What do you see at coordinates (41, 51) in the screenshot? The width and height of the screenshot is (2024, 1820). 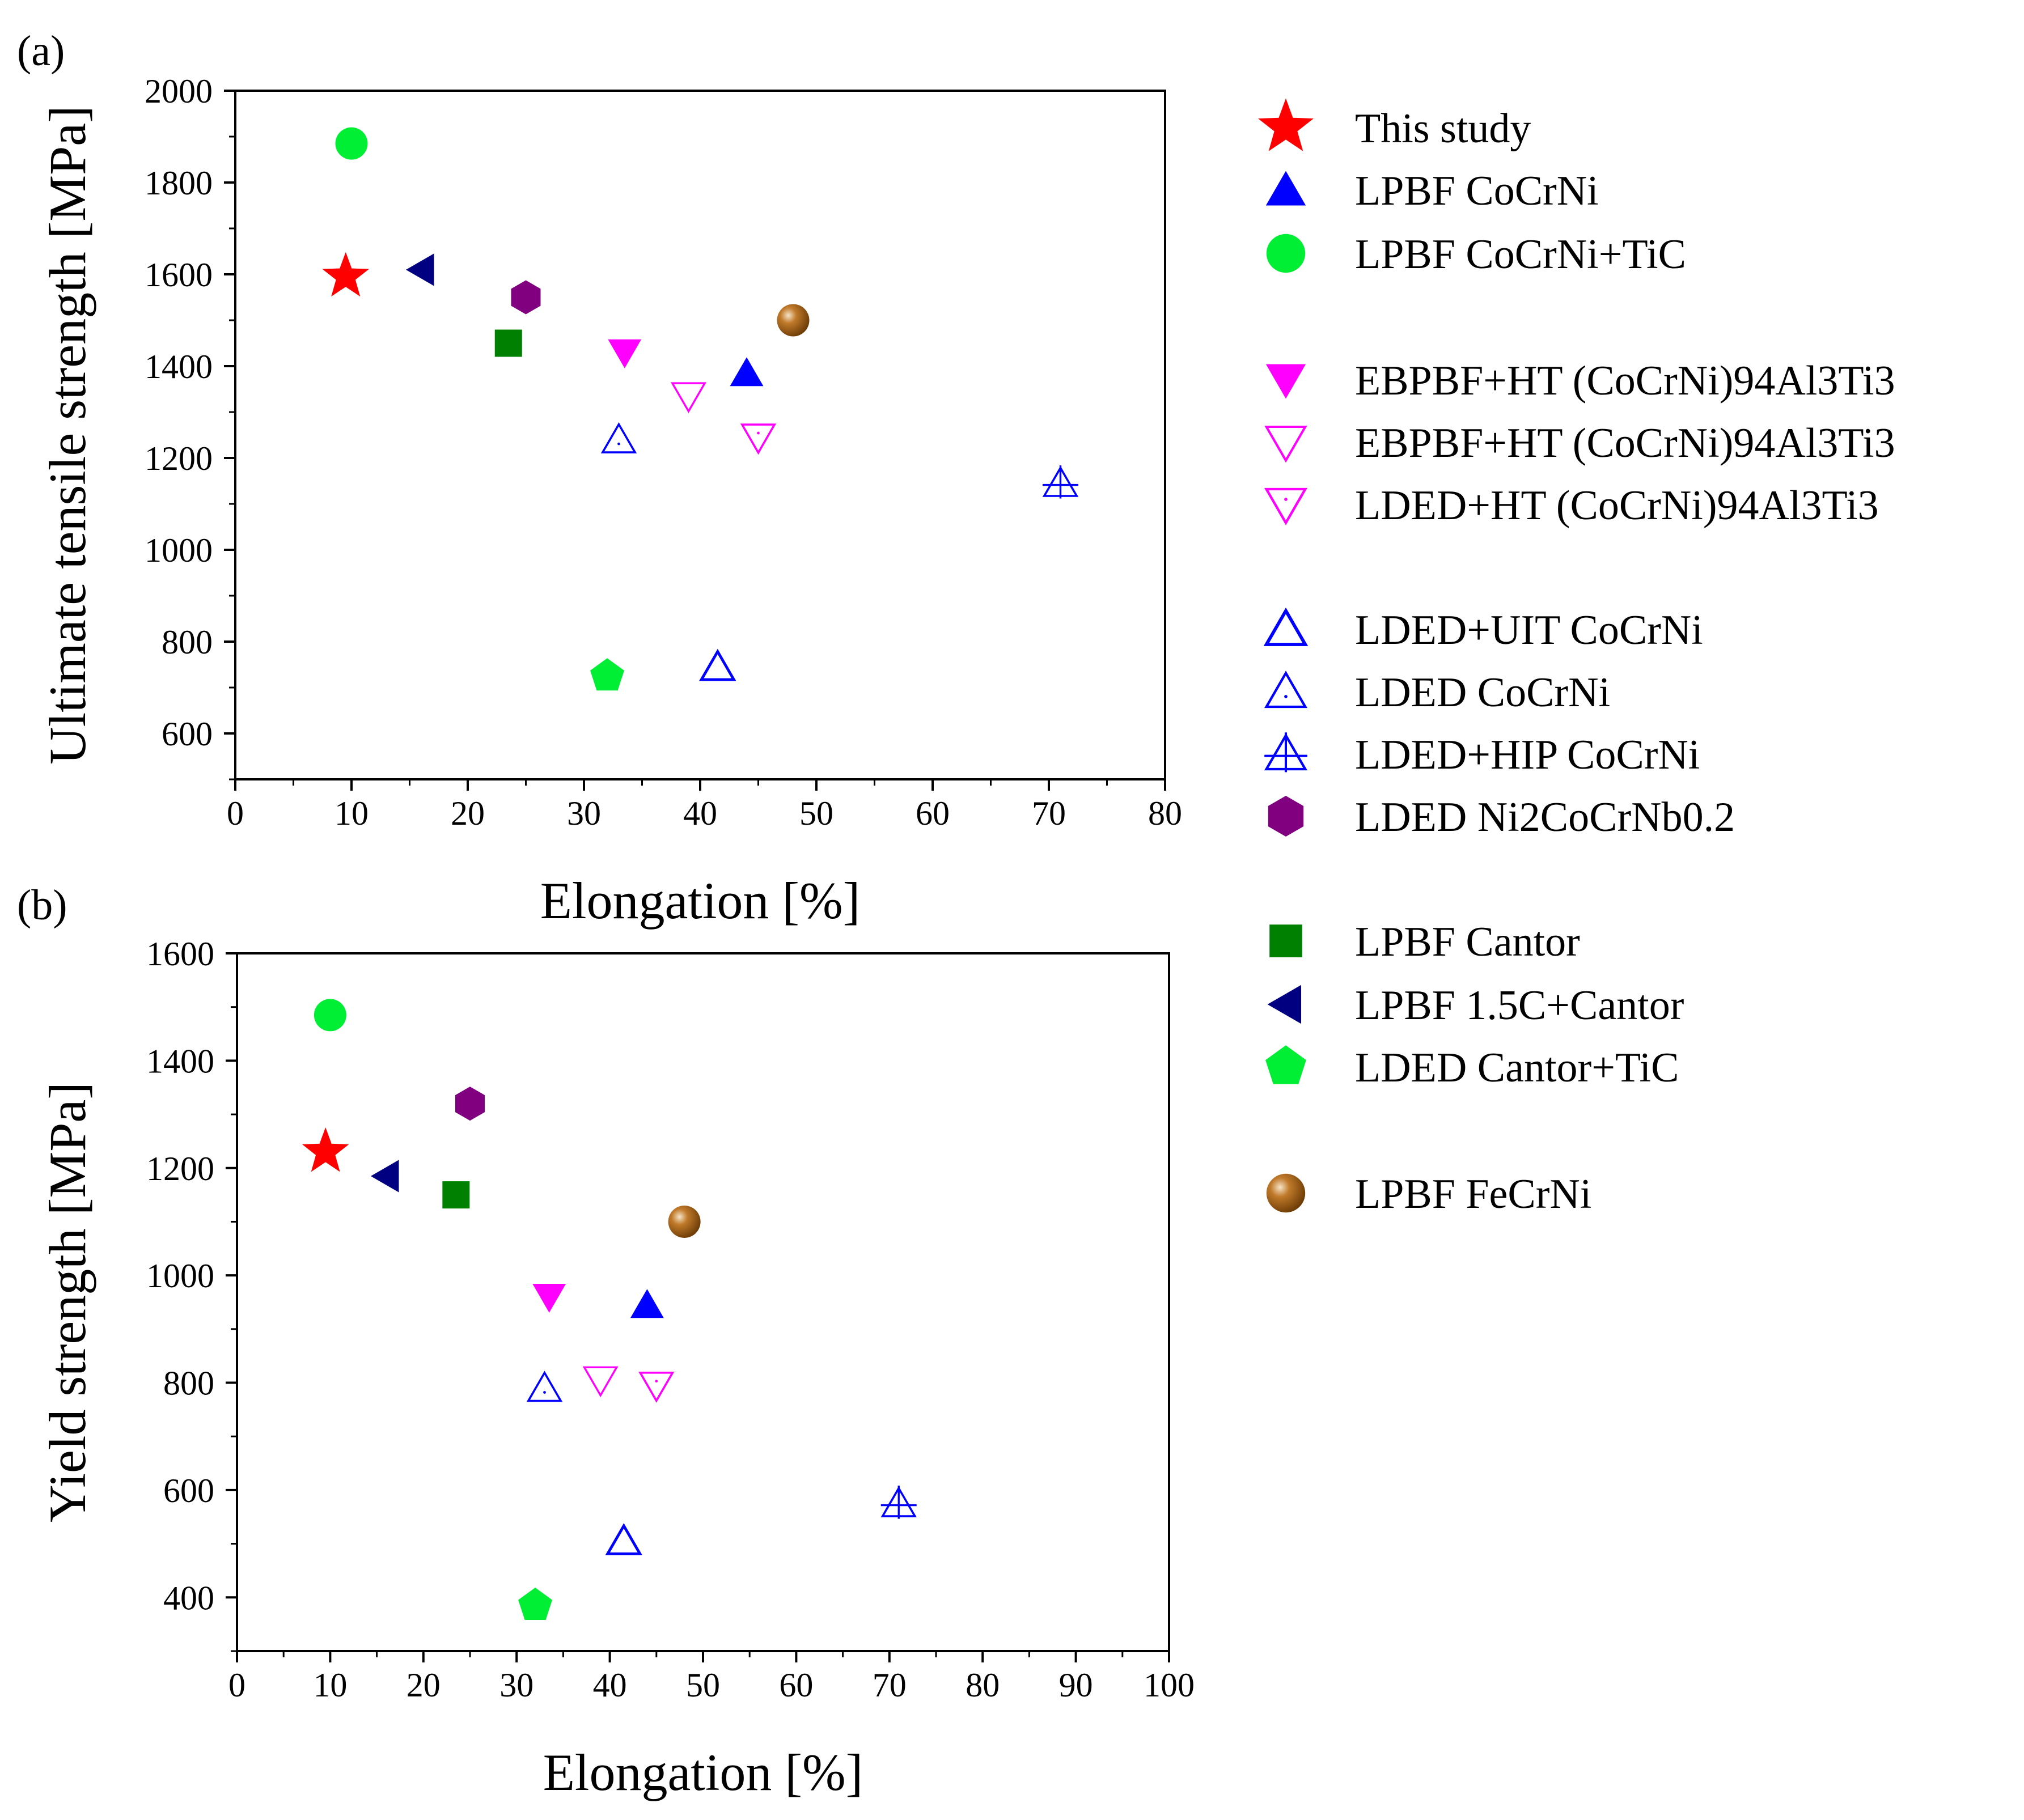 I see `panel-label: (a)` at bounding box center [41, 51].